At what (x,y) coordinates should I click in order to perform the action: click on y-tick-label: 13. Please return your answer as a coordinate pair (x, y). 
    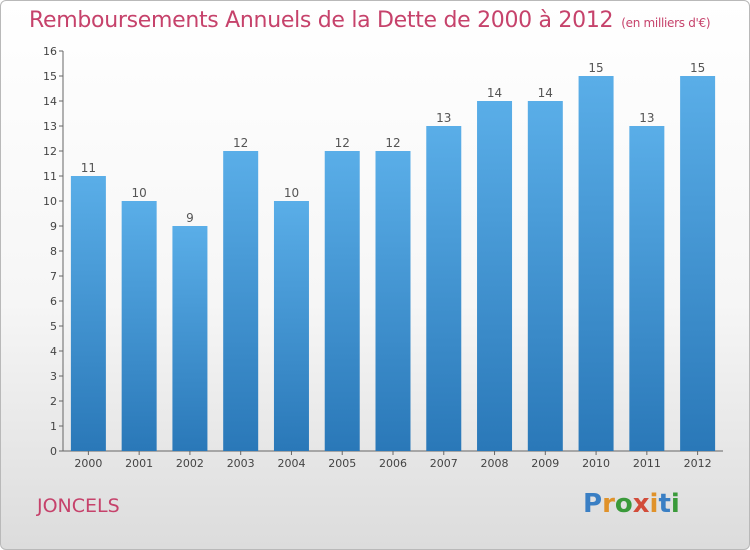
    Looking at the image, I should click on (50, 126).